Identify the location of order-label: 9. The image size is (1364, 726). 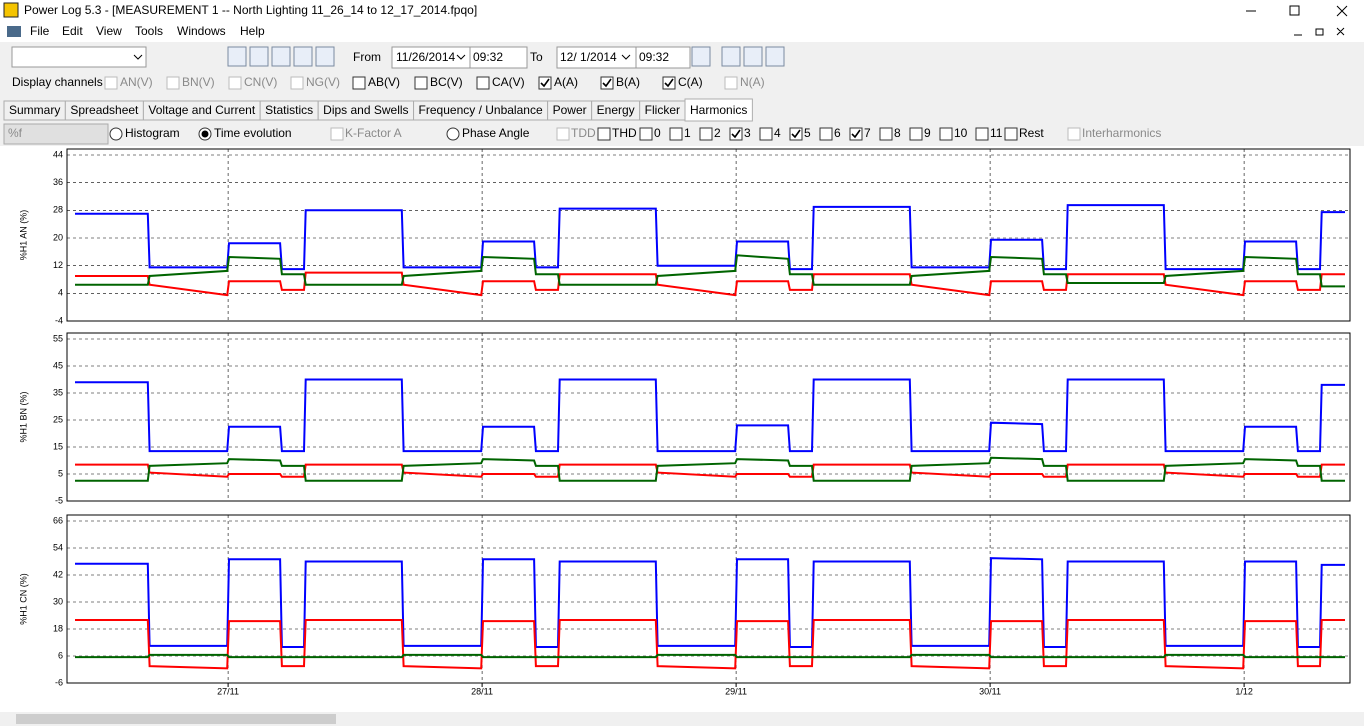
(927, 133).